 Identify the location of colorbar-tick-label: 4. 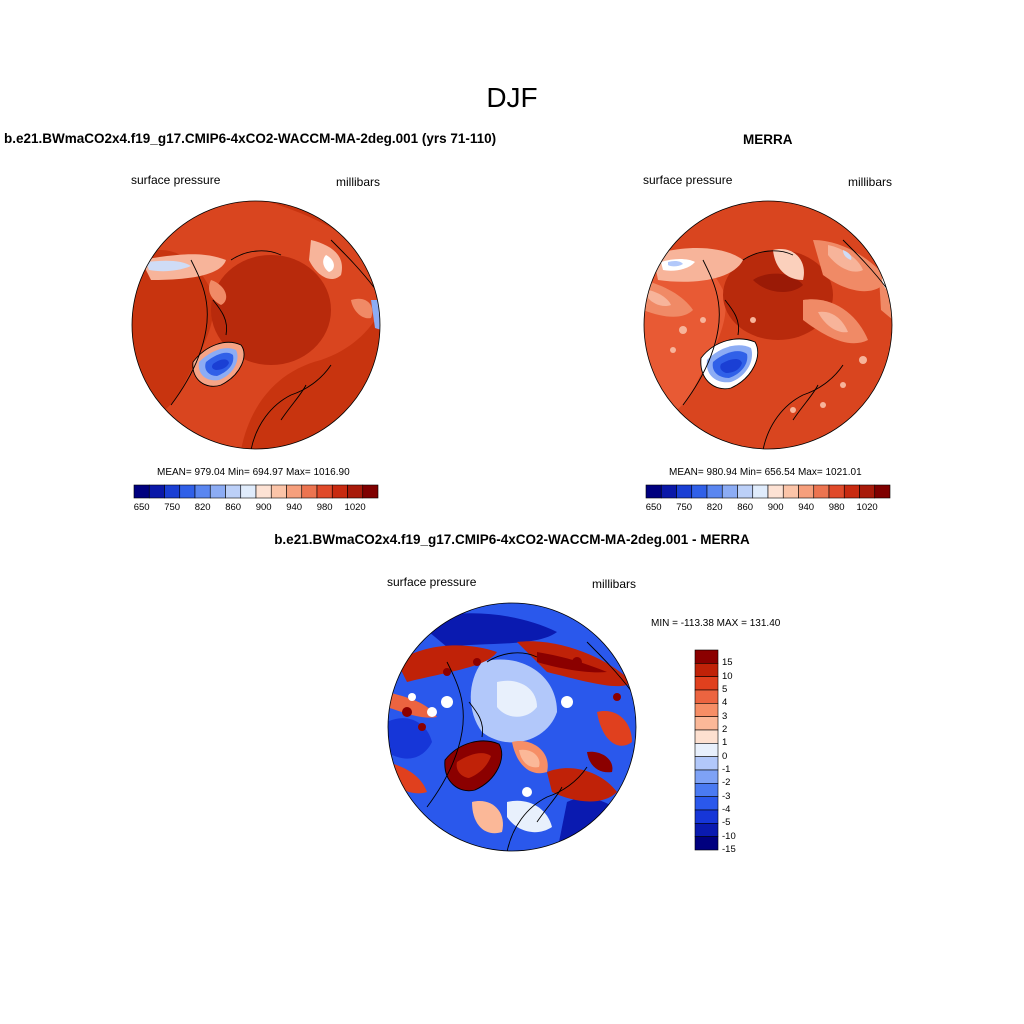
(725, 703).